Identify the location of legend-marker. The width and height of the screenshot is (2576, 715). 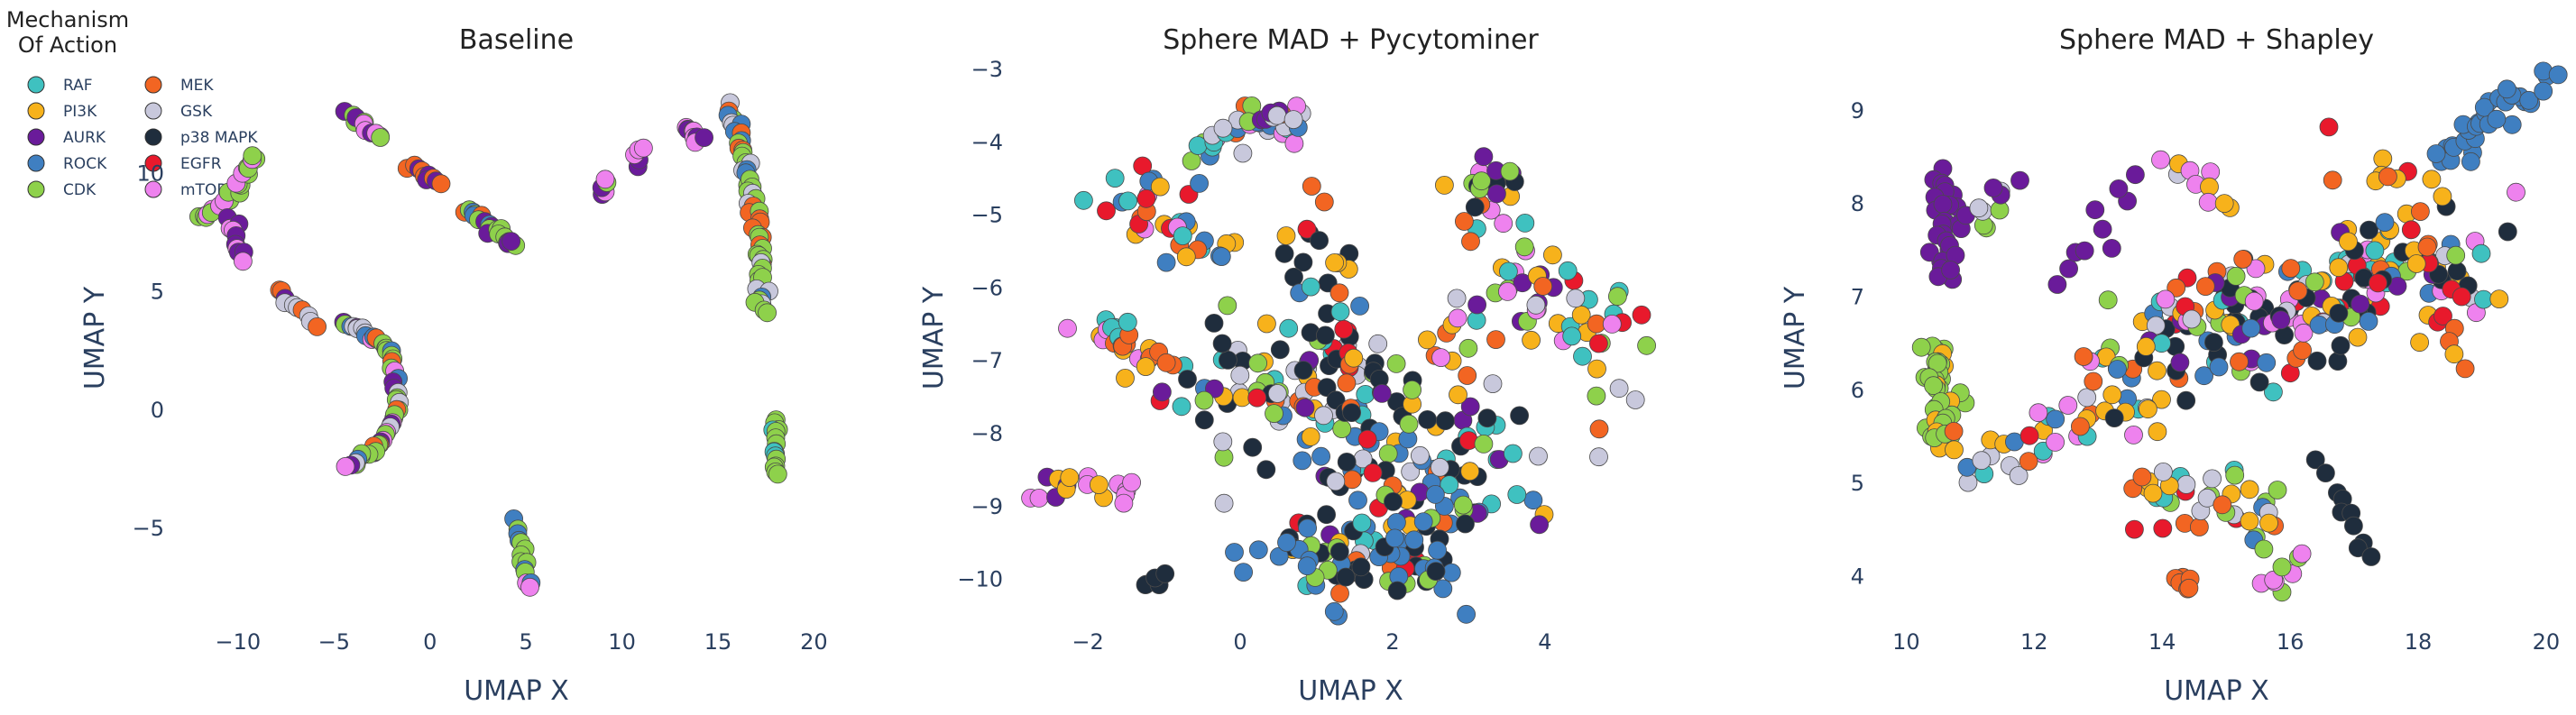
(153, 189).